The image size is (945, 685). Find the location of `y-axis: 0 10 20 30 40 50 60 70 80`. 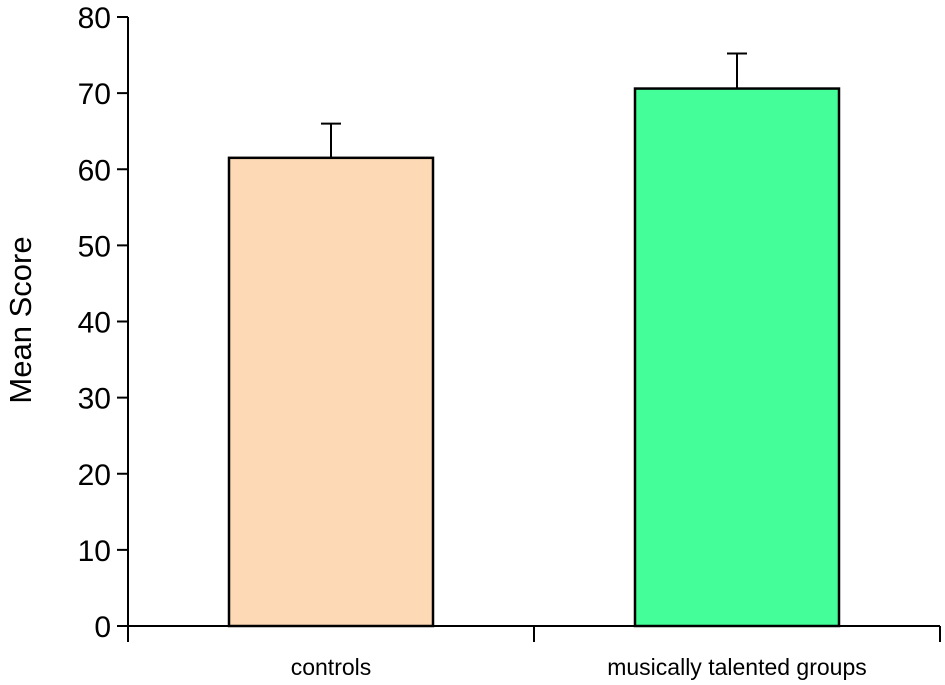

y-axis: 0 10 20 30 40 50 60 70 80 is located at coordinates (103, 323).